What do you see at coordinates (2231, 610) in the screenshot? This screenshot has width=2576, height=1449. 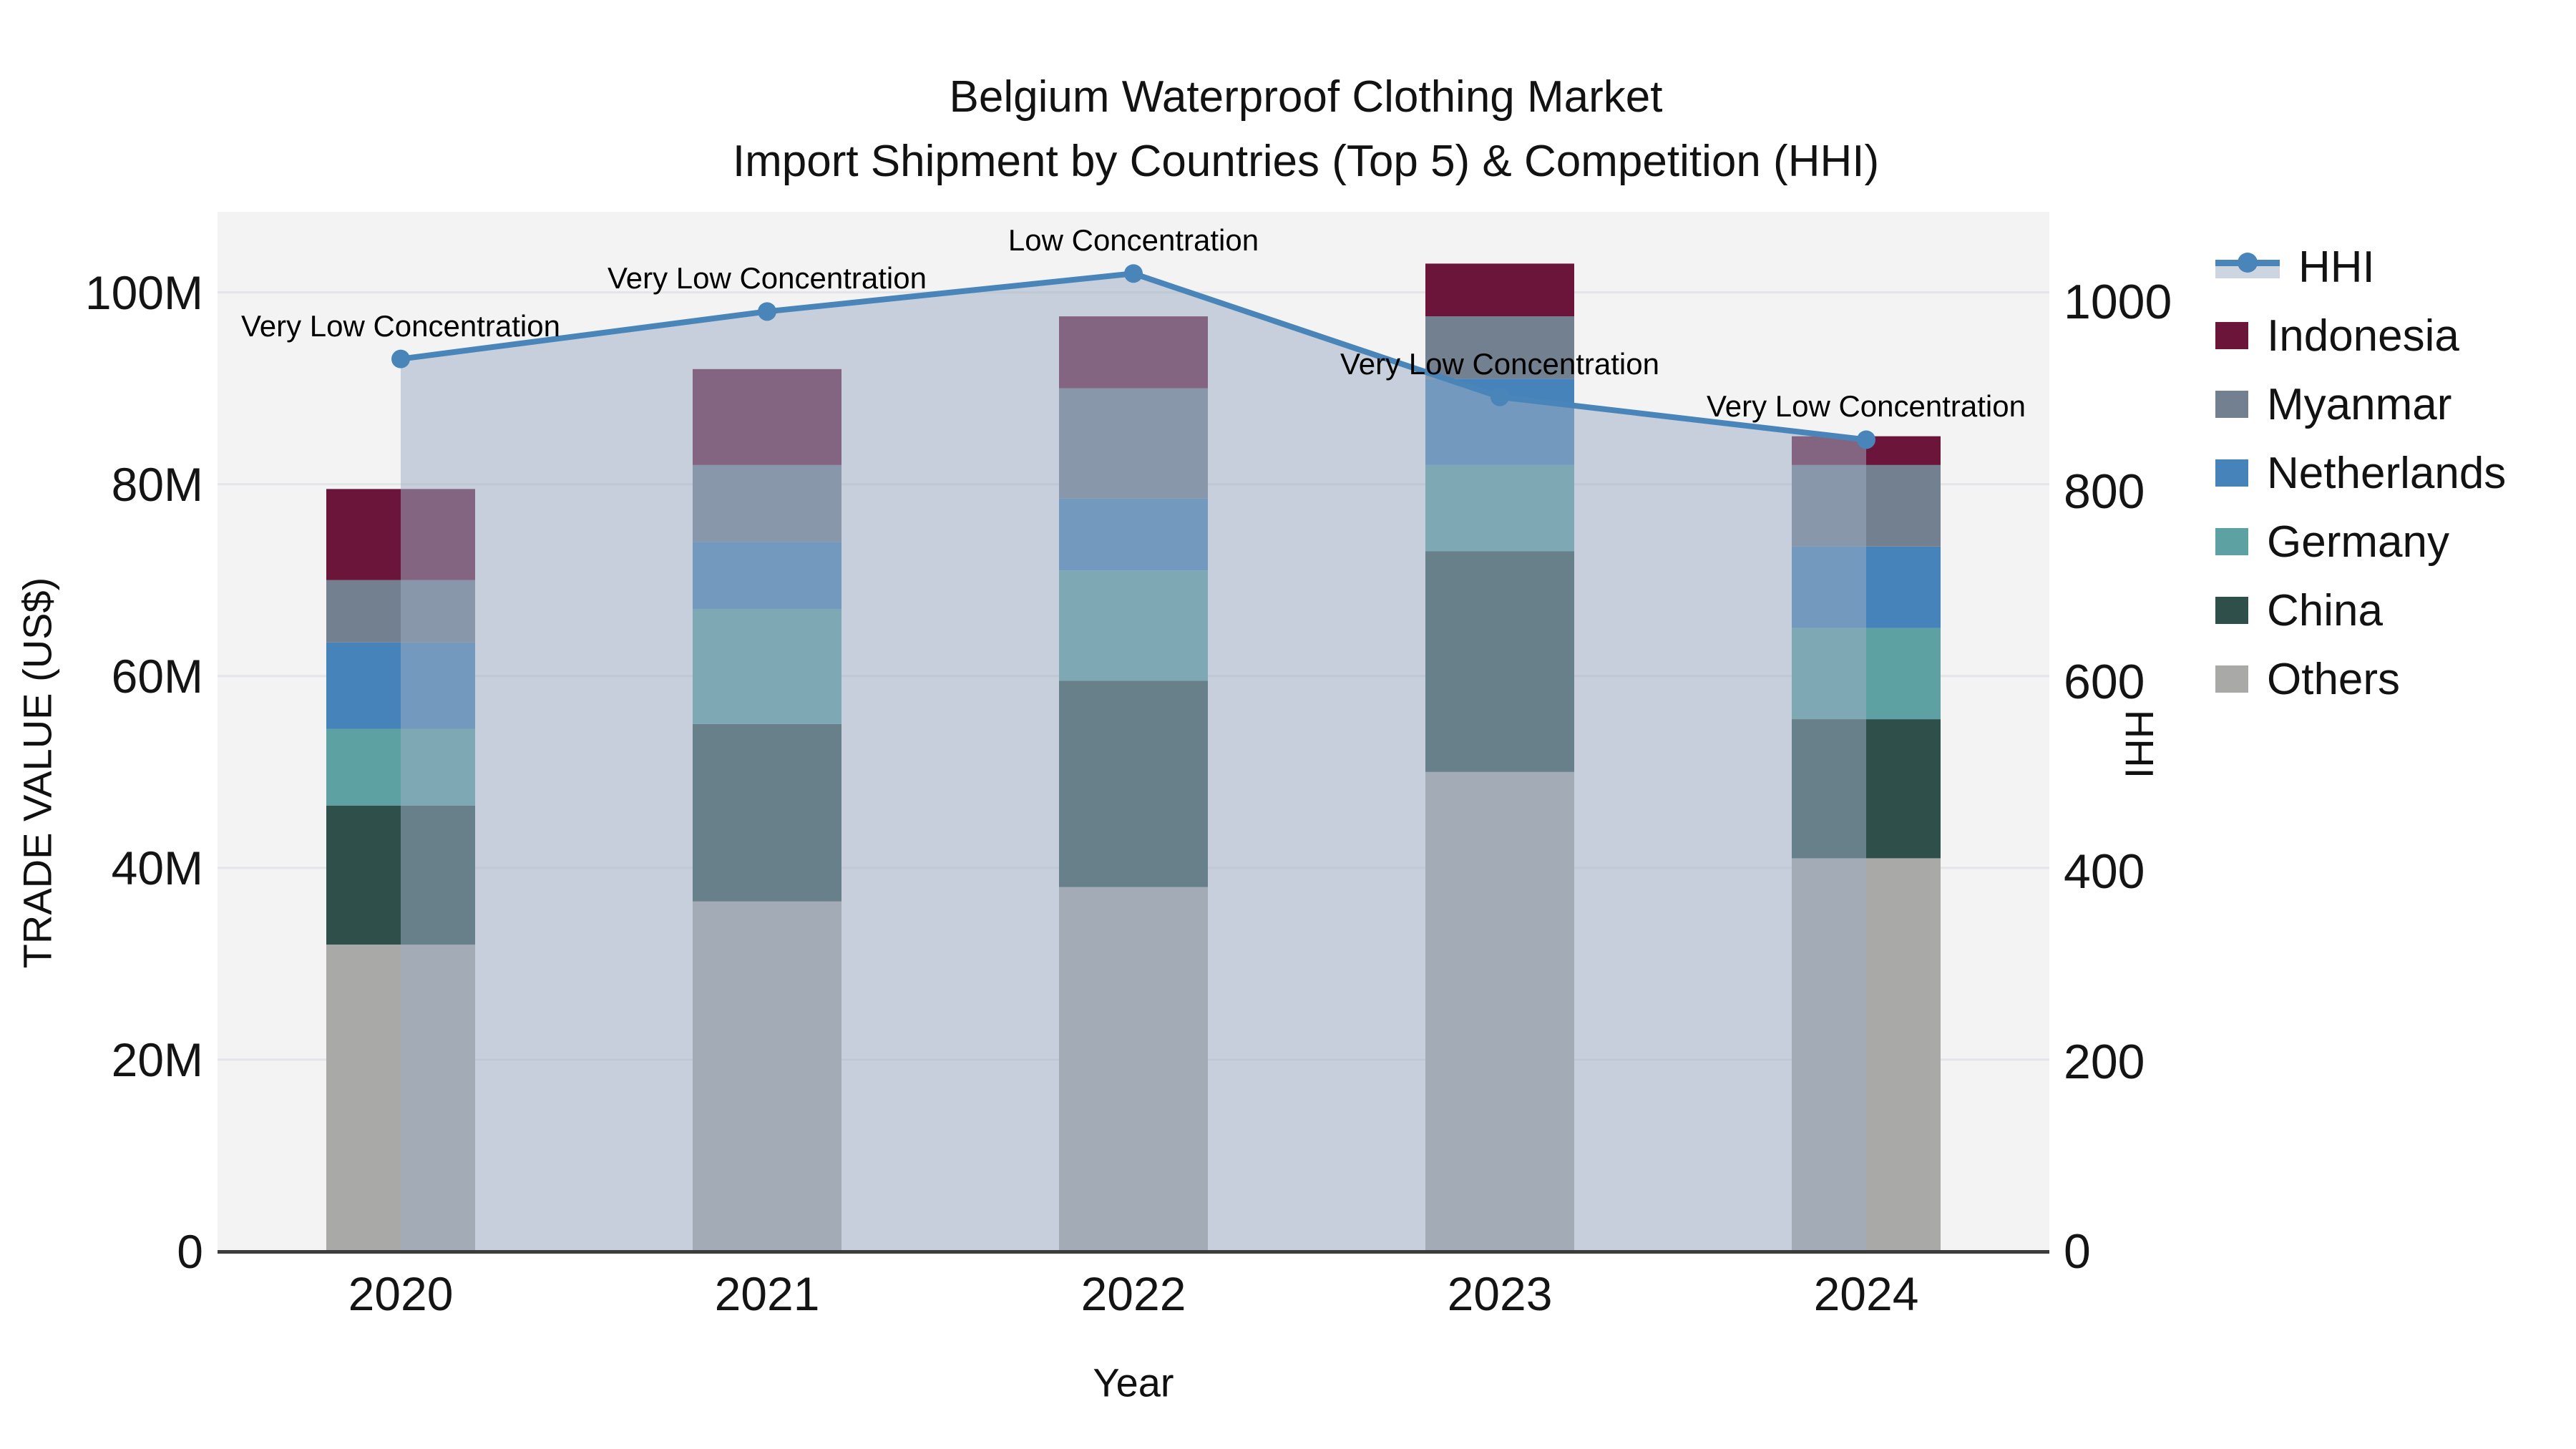 I see `china-swatch-icon` at bounding box center [2231, 610].